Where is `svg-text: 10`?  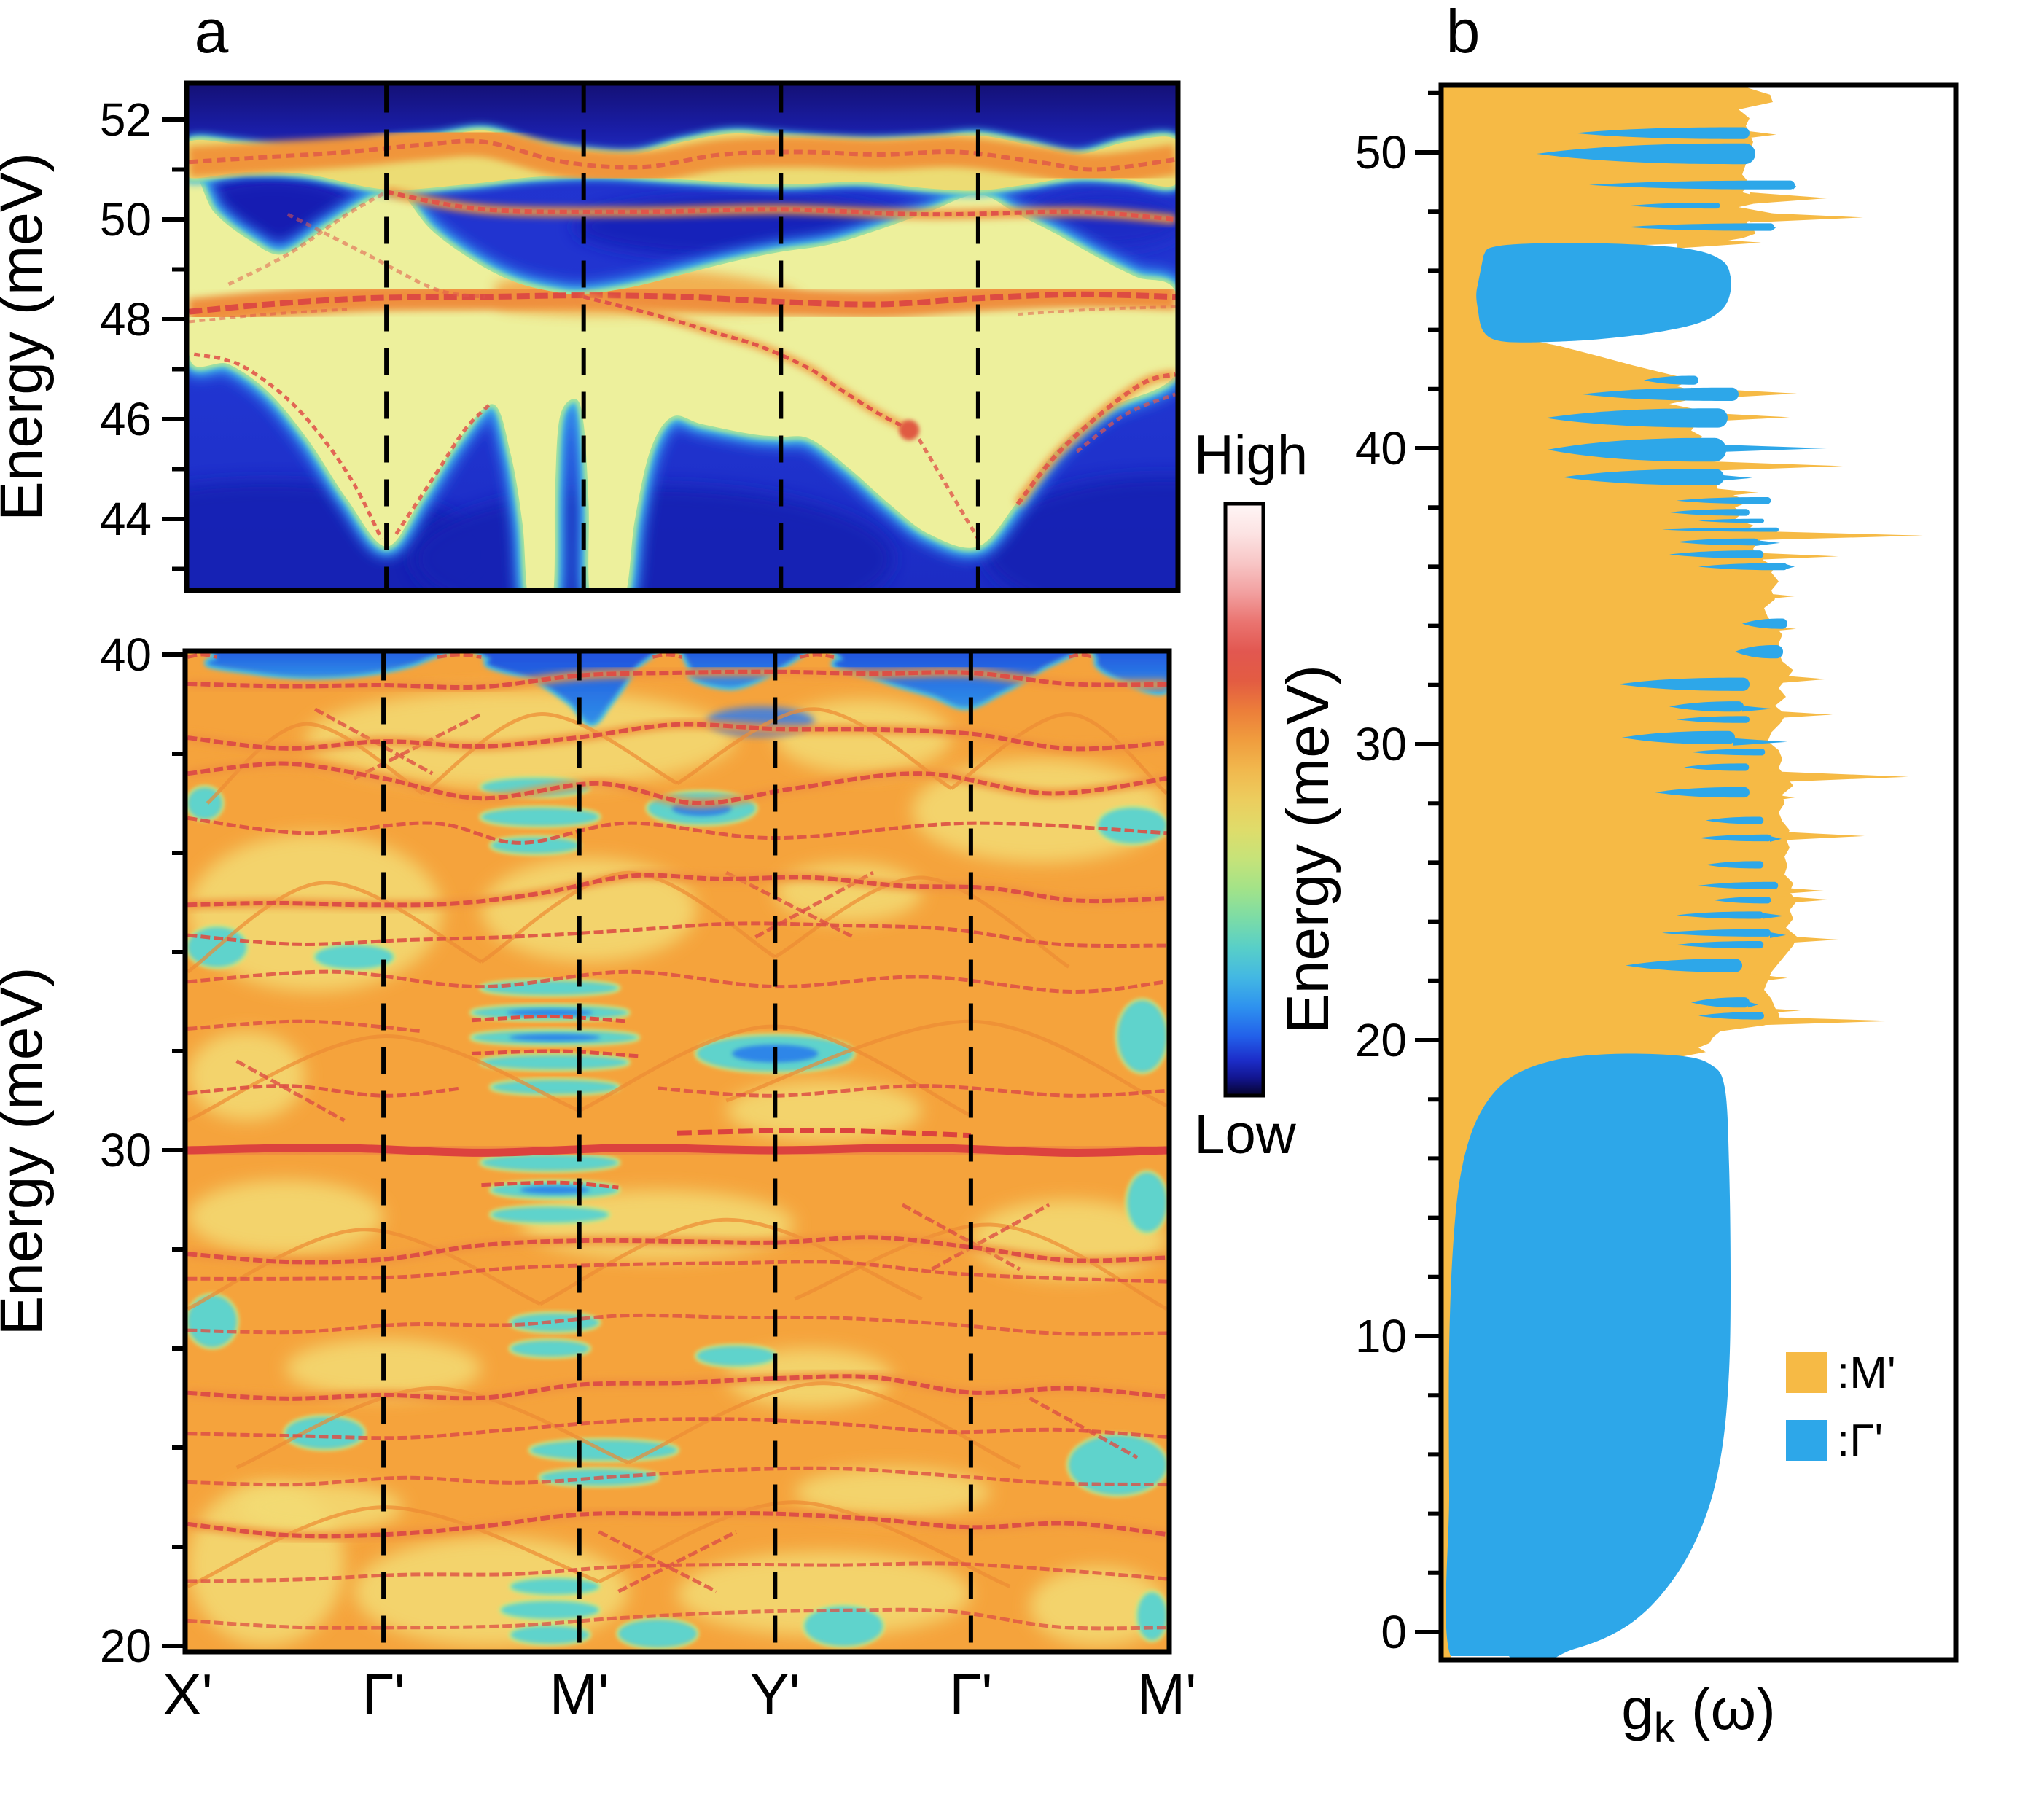
svg-text: 10 is located at coordinates (1381, 1336).